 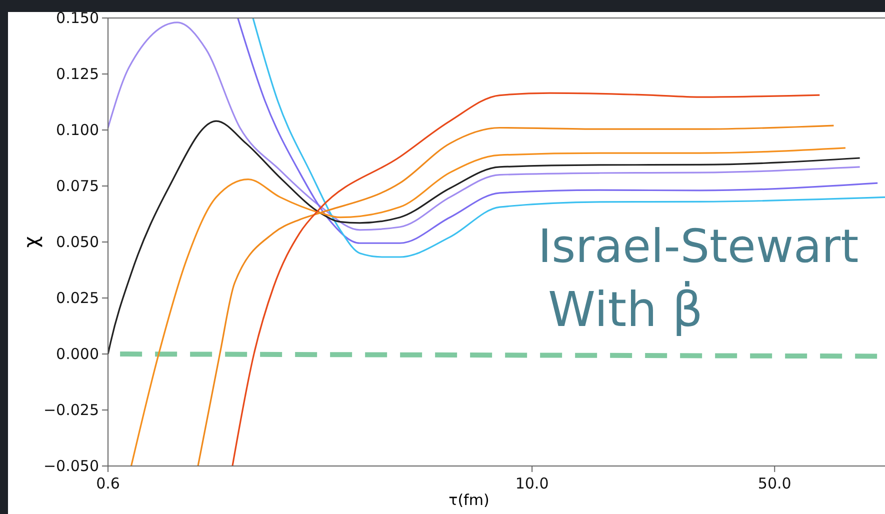 What do you see at coordinates (71, 409) in the screenshot?
I see `y-tick-label: −0.025` at bounding box center [71, 409].